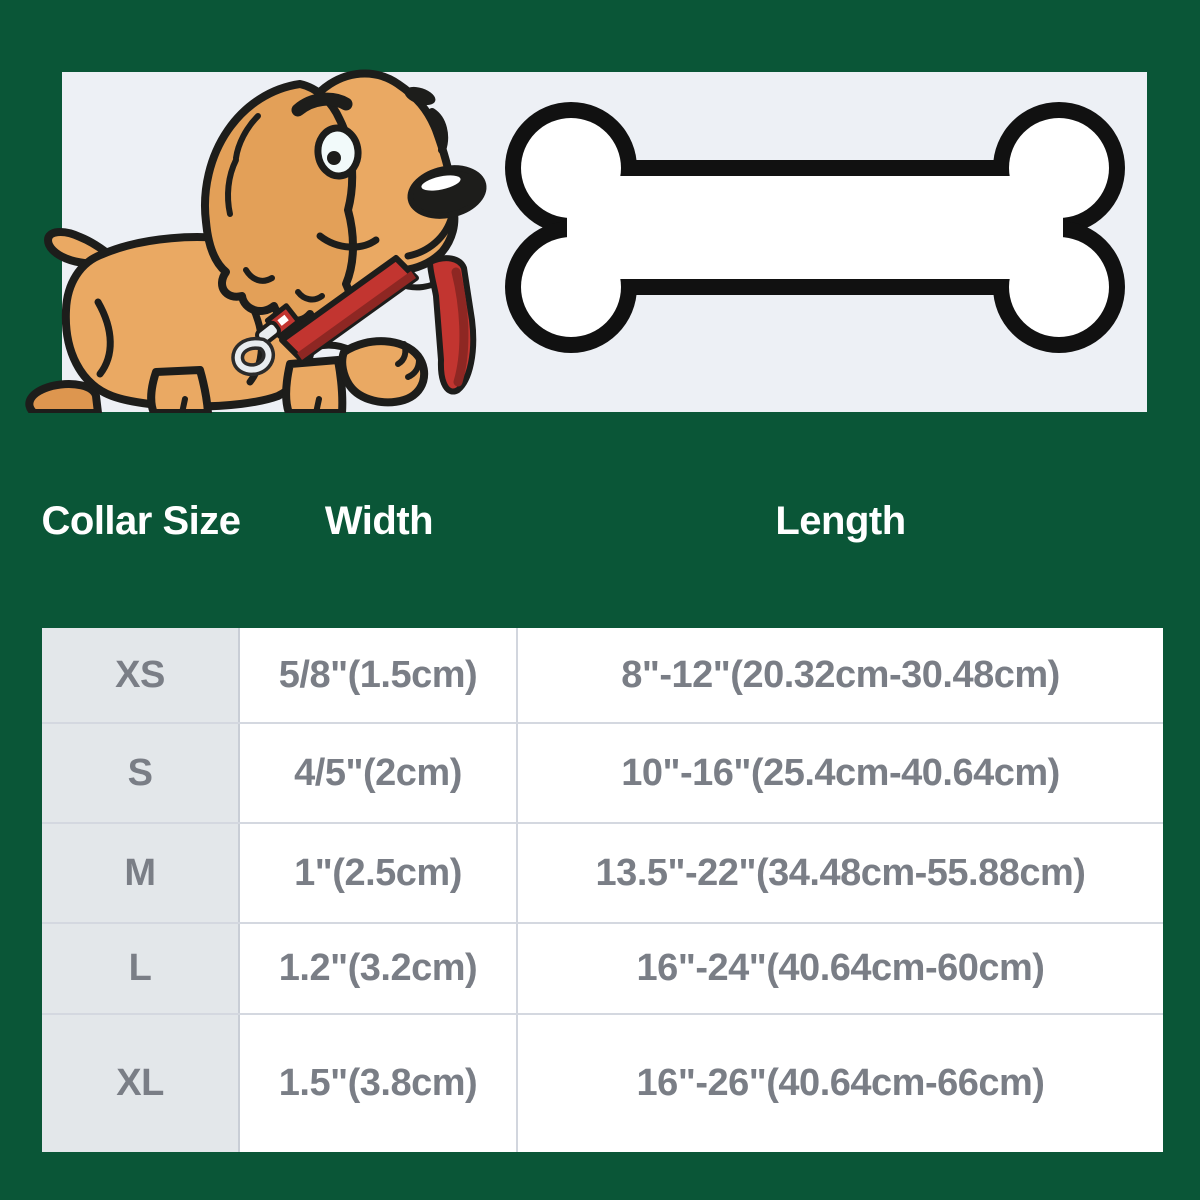 This screenshot has height=1200, width=1200. I want to click on cell-size: XS, so click(141, 675).